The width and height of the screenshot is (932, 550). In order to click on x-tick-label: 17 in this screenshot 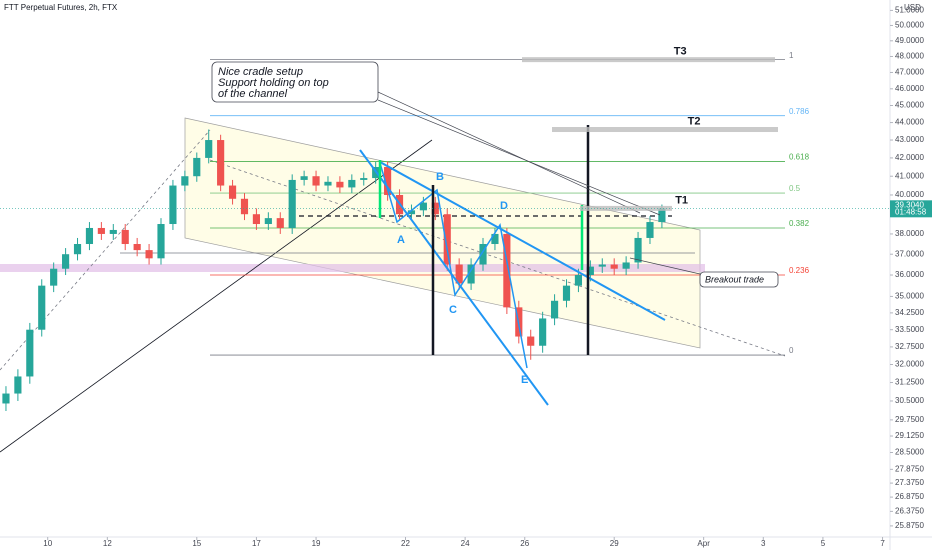, I will do `click(256, 543)`.